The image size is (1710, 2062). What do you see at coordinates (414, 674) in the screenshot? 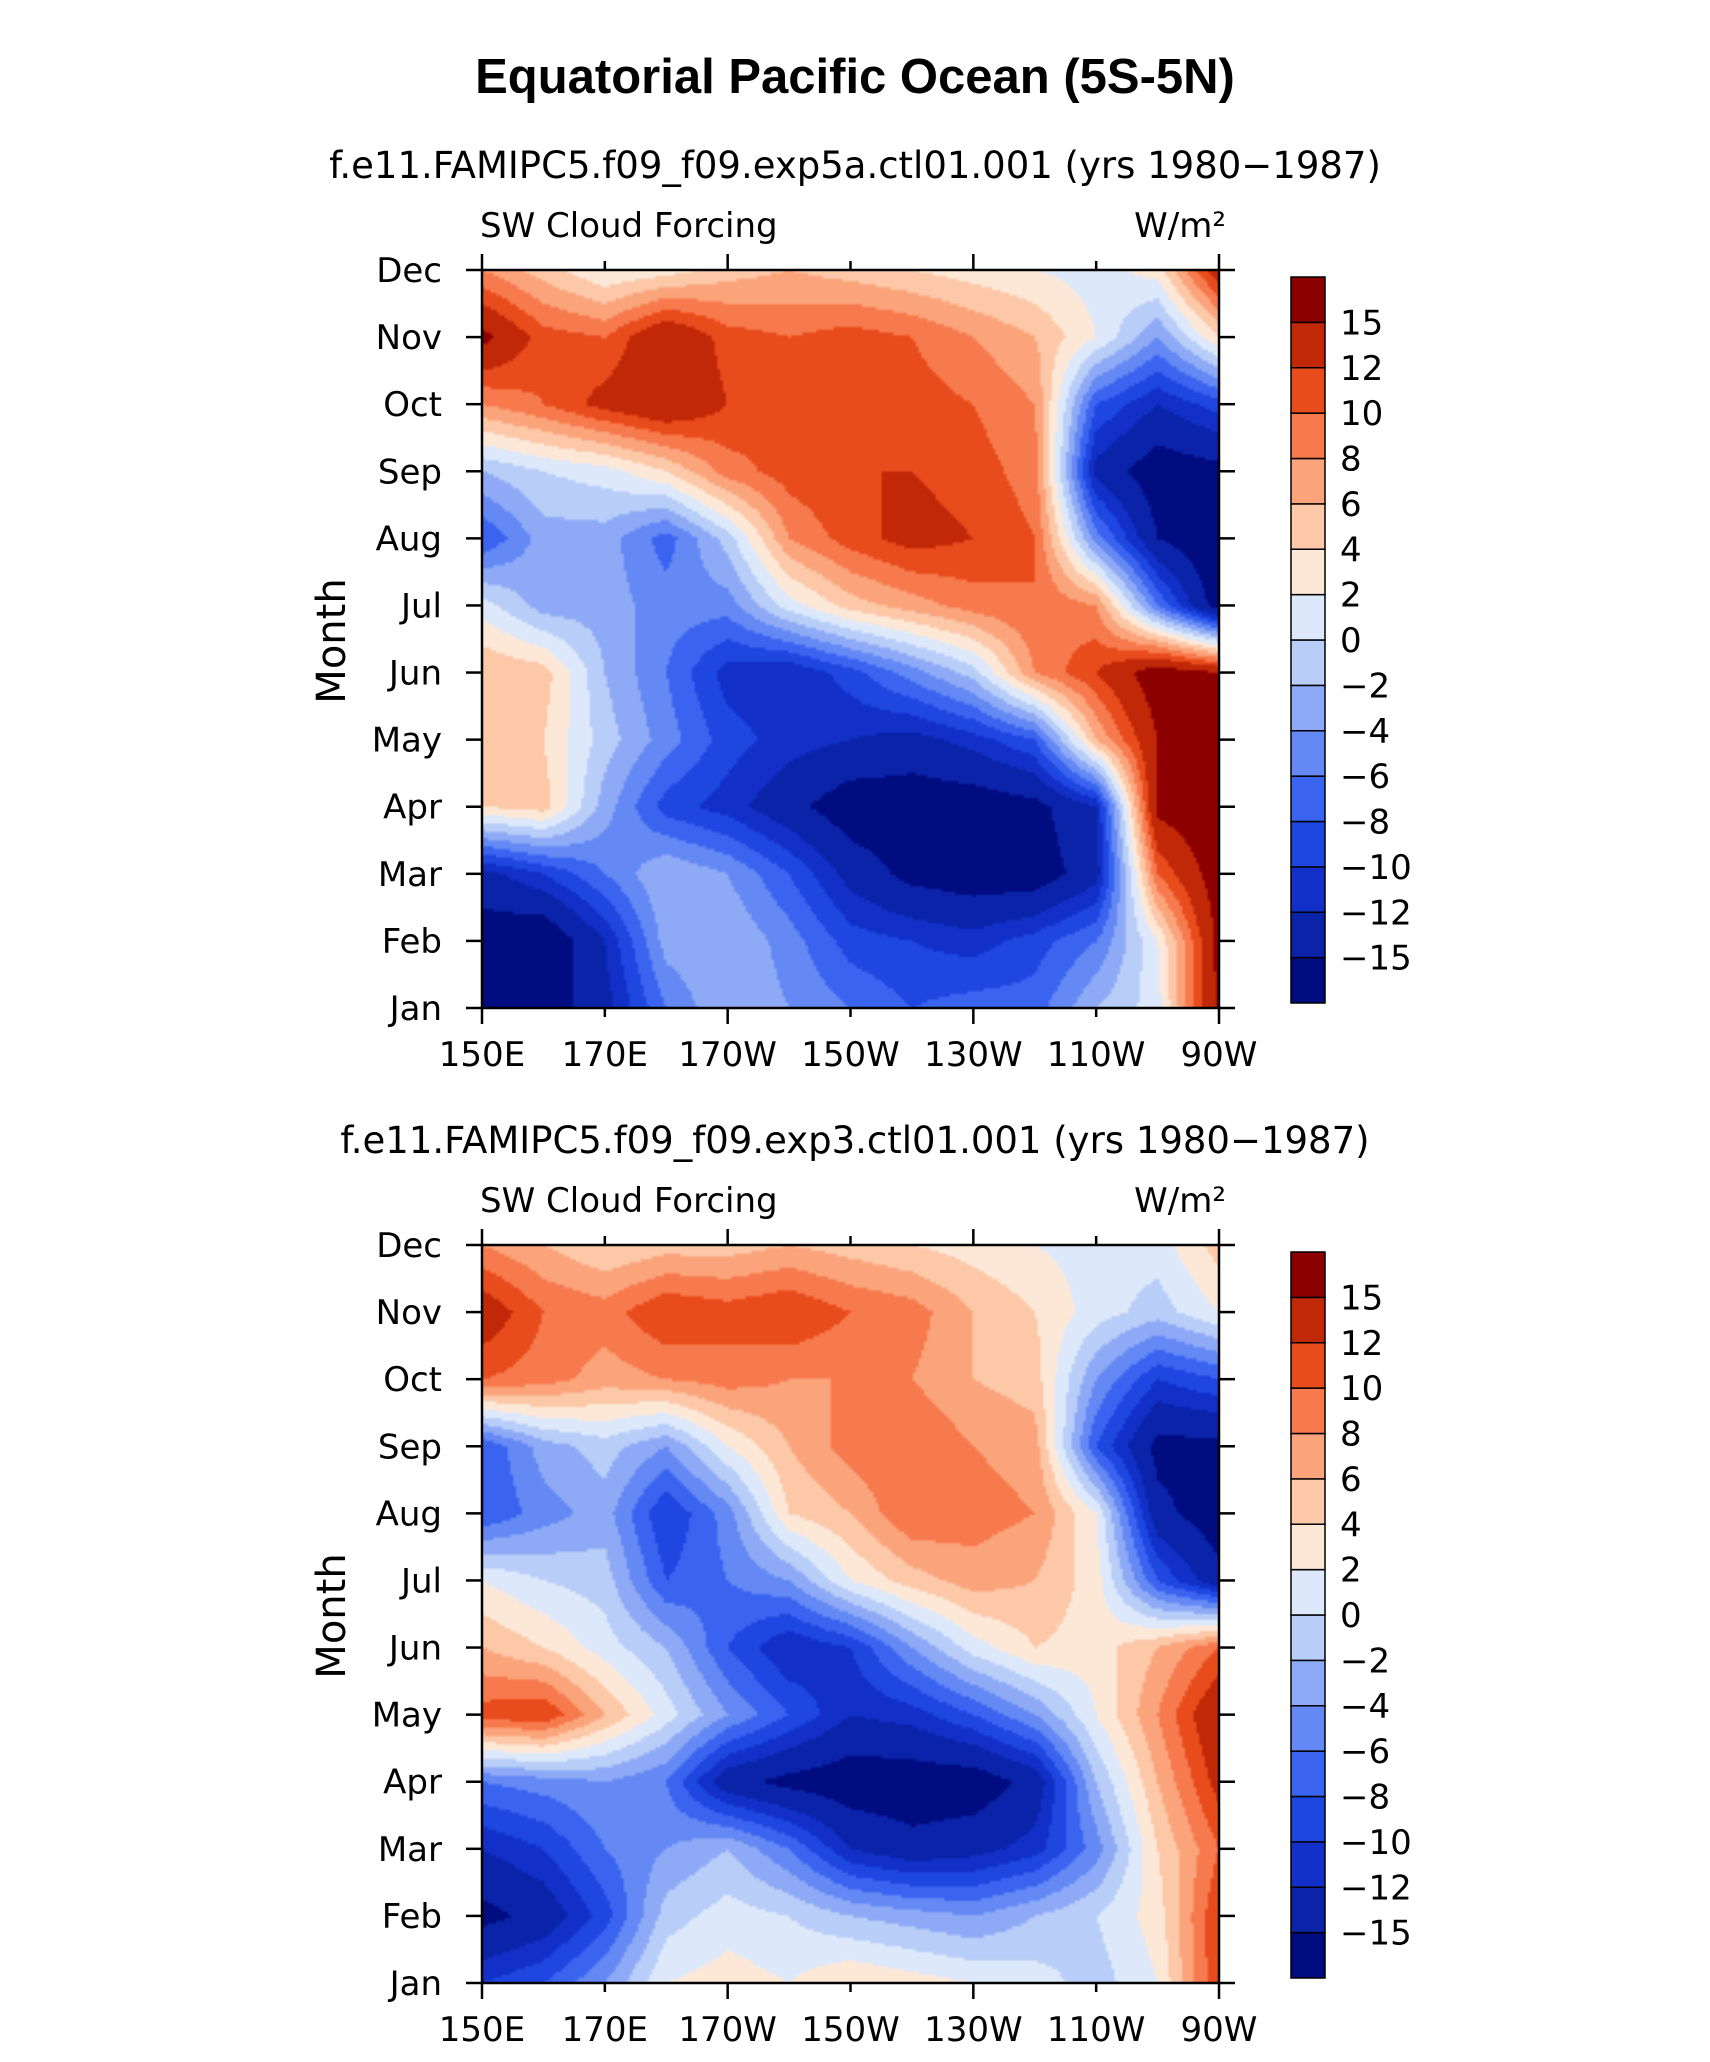
I see `y-tick-label: Jun` at bounding box center [414, 674].